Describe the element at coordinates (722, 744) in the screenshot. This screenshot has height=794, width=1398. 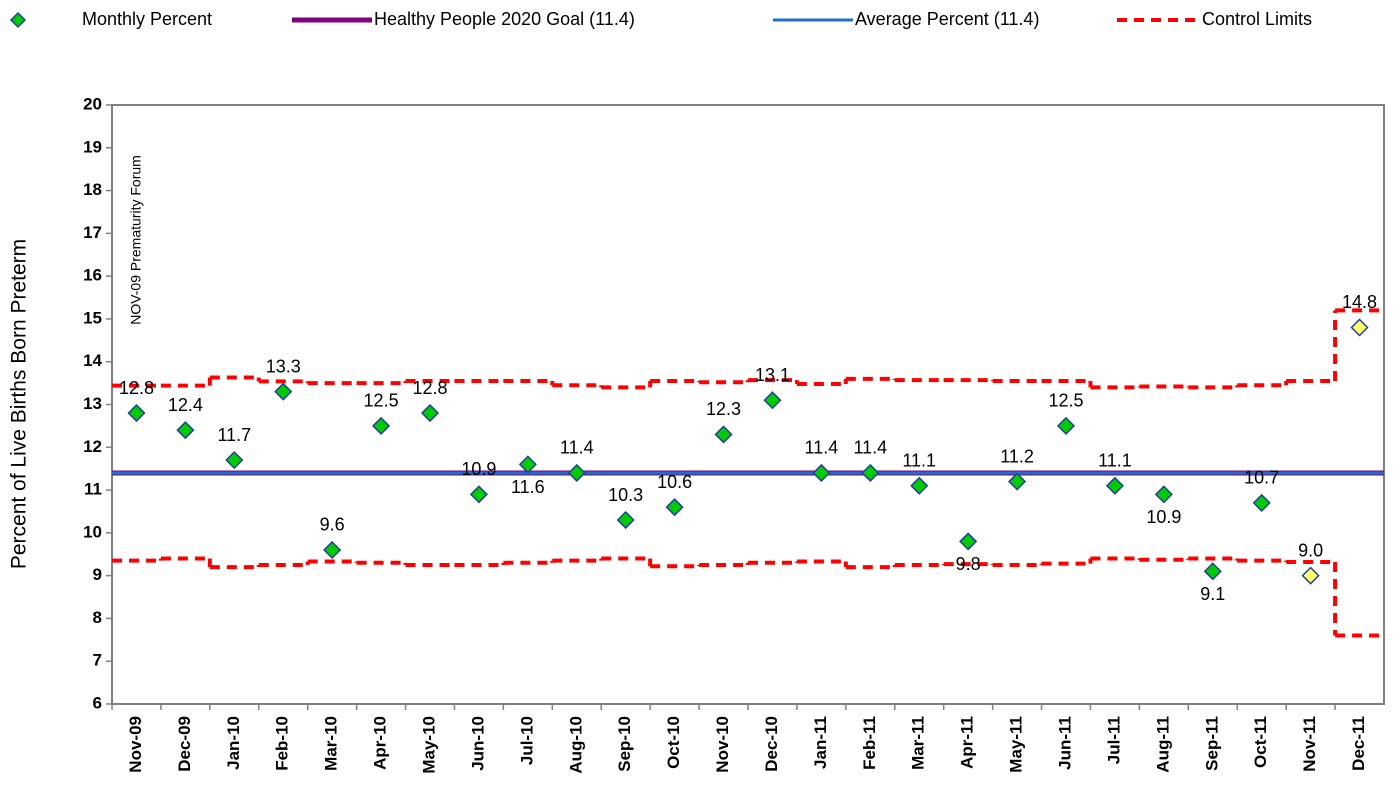
I see `x-tick-label: Nov-10` at that location.